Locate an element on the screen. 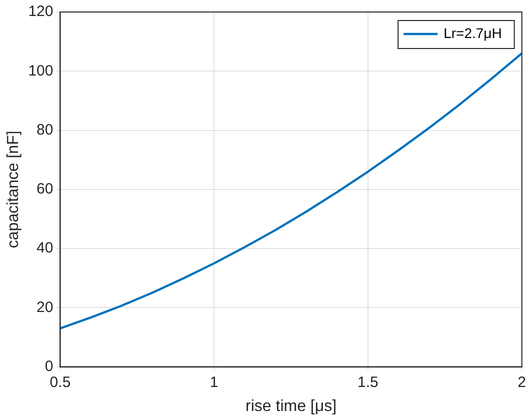 Image resolution: width=529 pixels, height=420 pixels. y-tick-label: 80 is located at coordinates (45, 129).